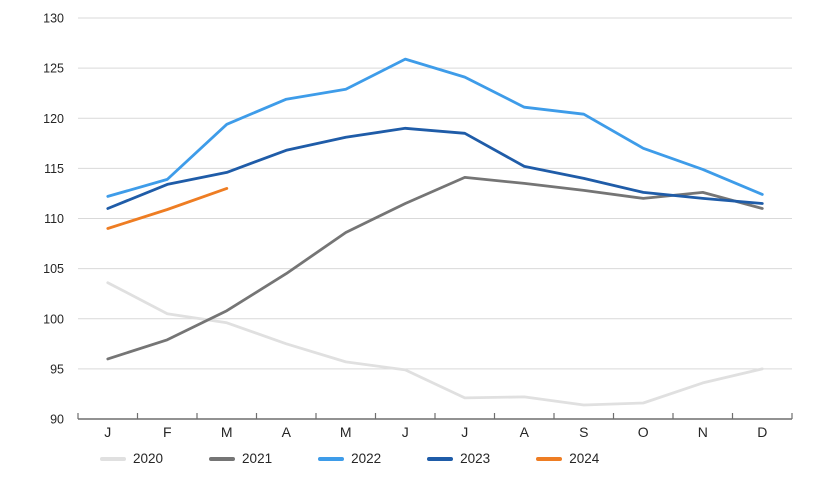 This screenshot has width=820, height=478. I want to click on y-axis-label: 110, so click(54, 219).